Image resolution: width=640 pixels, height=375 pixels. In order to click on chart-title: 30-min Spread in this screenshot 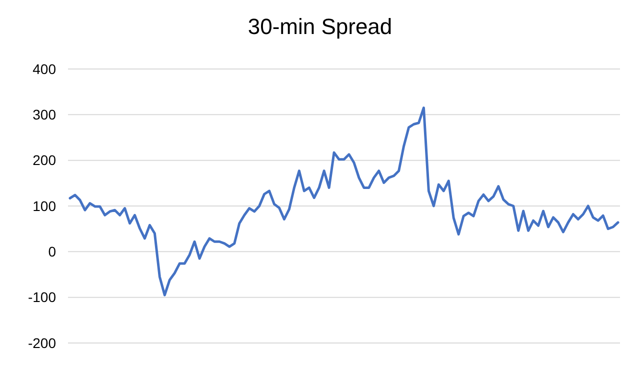, I will do `click(320, 26)`.